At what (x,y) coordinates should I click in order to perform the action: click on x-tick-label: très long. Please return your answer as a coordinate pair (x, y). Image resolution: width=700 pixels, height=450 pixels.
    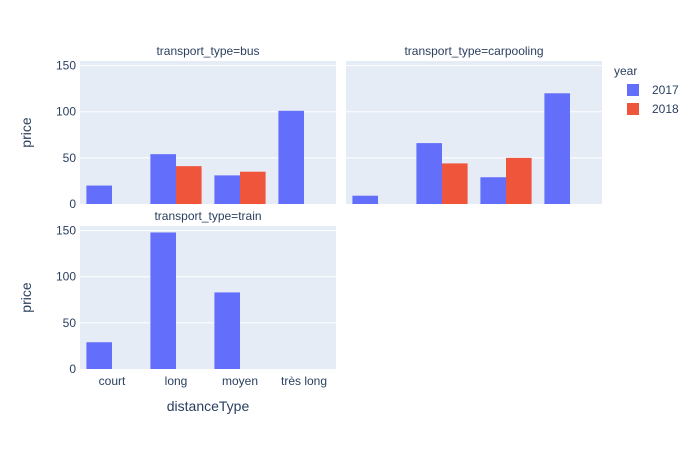
    Looking at the image, I should click on (304, 381).